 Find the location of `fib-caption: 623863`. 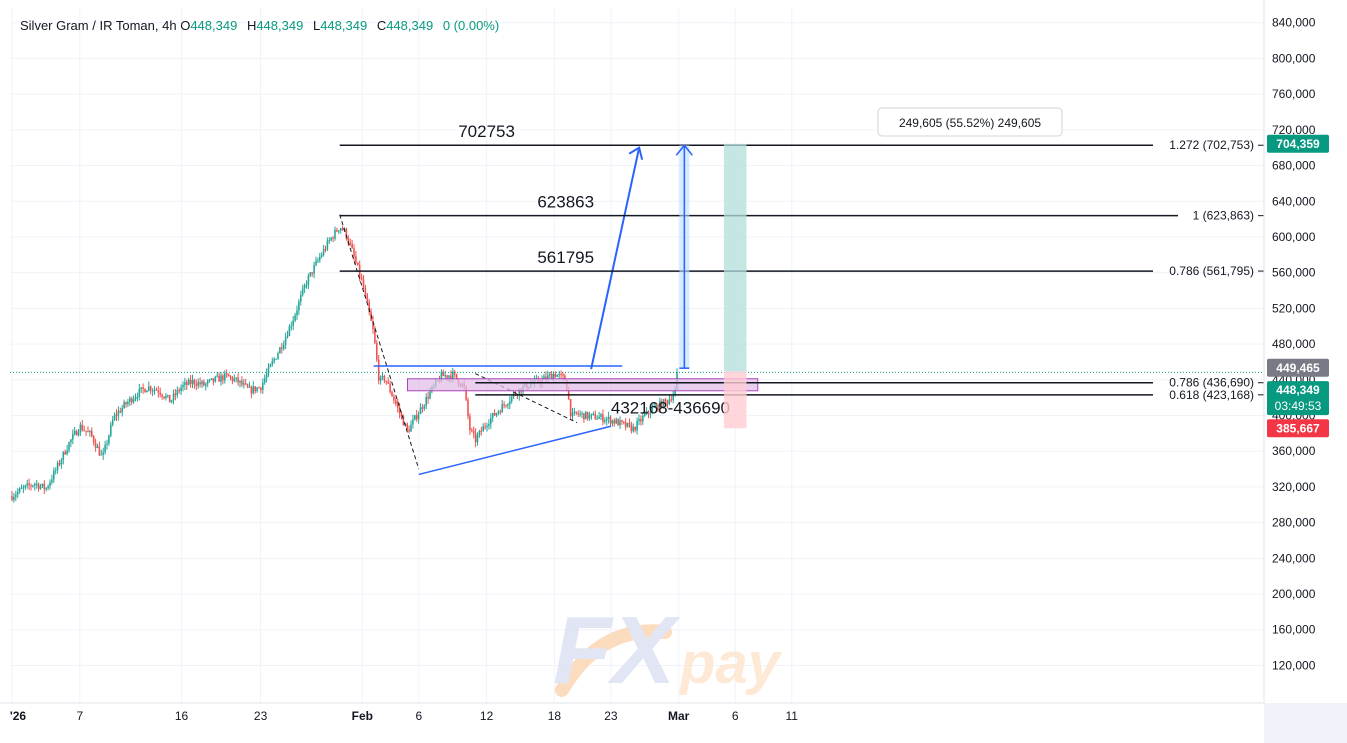

fib-caption: 623863 is located at coordinates (565, 202).